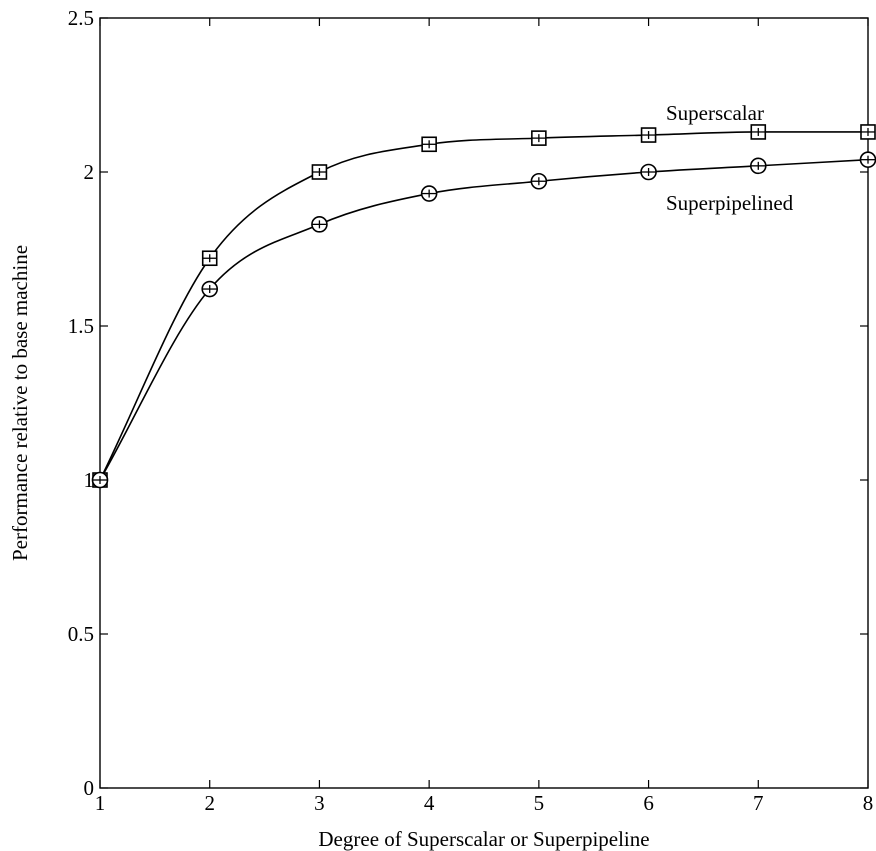  Describe the element at coordinates (20, 403) in the screenshot. I see `y-axis-label: Performance relative to base machine` at that location.